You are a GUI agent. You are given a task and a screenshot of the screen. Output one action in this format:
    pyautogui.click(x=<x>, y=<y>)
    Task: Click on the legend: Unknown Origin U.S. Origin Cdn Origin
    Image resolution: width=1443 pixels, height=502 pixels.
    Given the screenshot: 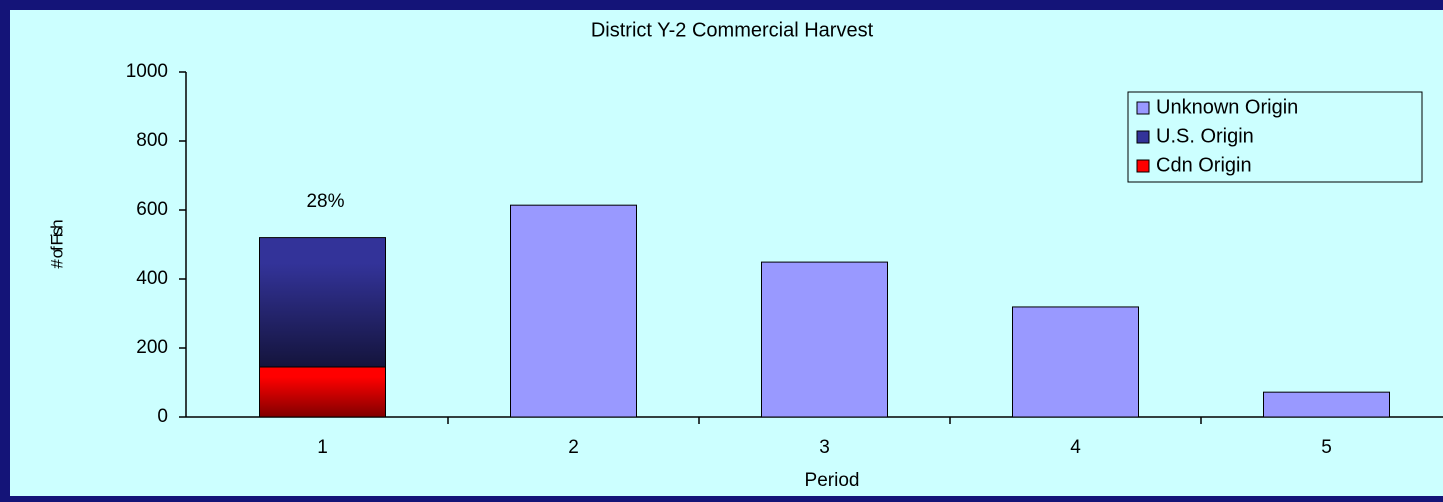 What is the action you would take?
    pyautogui.click(x=1275, y=137)
    